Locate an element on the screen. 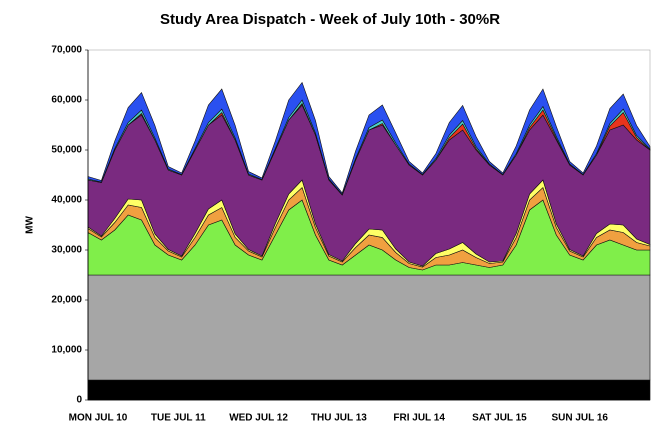 The height and width of the screenshot is (429, 653). x-tick-label: SUN JUL 16 is located at coordinates (579, 418).